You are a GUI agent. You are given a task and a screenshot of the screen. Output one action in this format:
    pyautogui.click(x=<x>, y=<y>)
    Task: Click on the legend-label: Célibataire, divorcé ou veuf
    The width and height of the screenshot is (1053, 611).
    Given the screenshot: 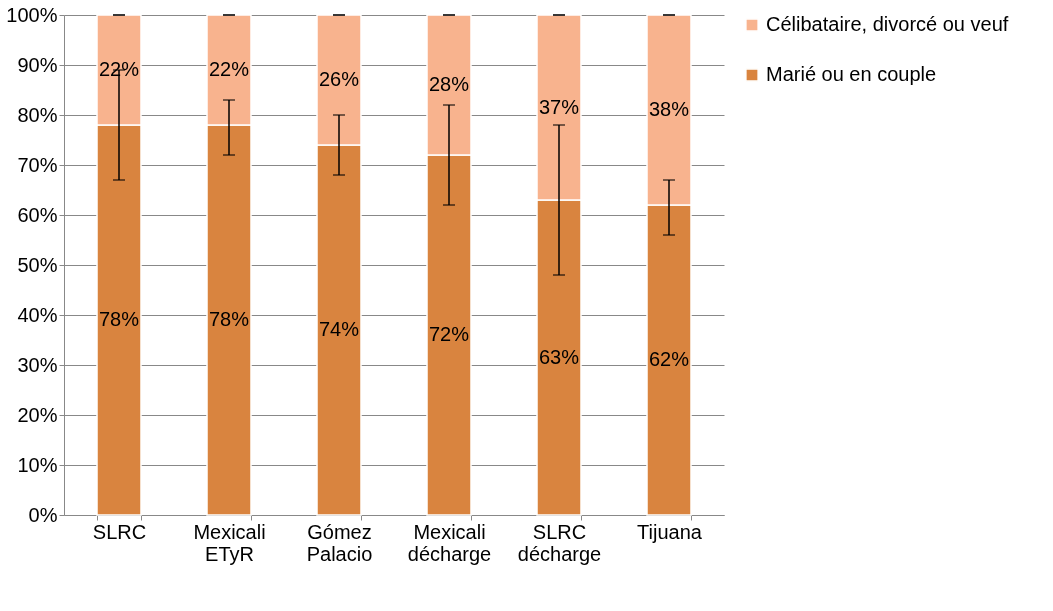 What is the action you would take?
    pyautogui.click(x=887, y=24)
    